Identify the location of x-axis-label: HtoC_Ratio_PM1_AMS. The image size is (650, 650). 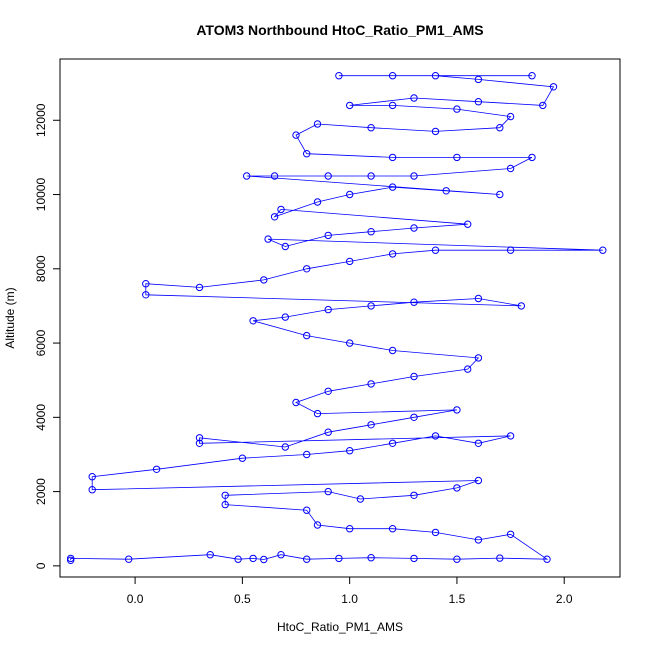
(340, 627).